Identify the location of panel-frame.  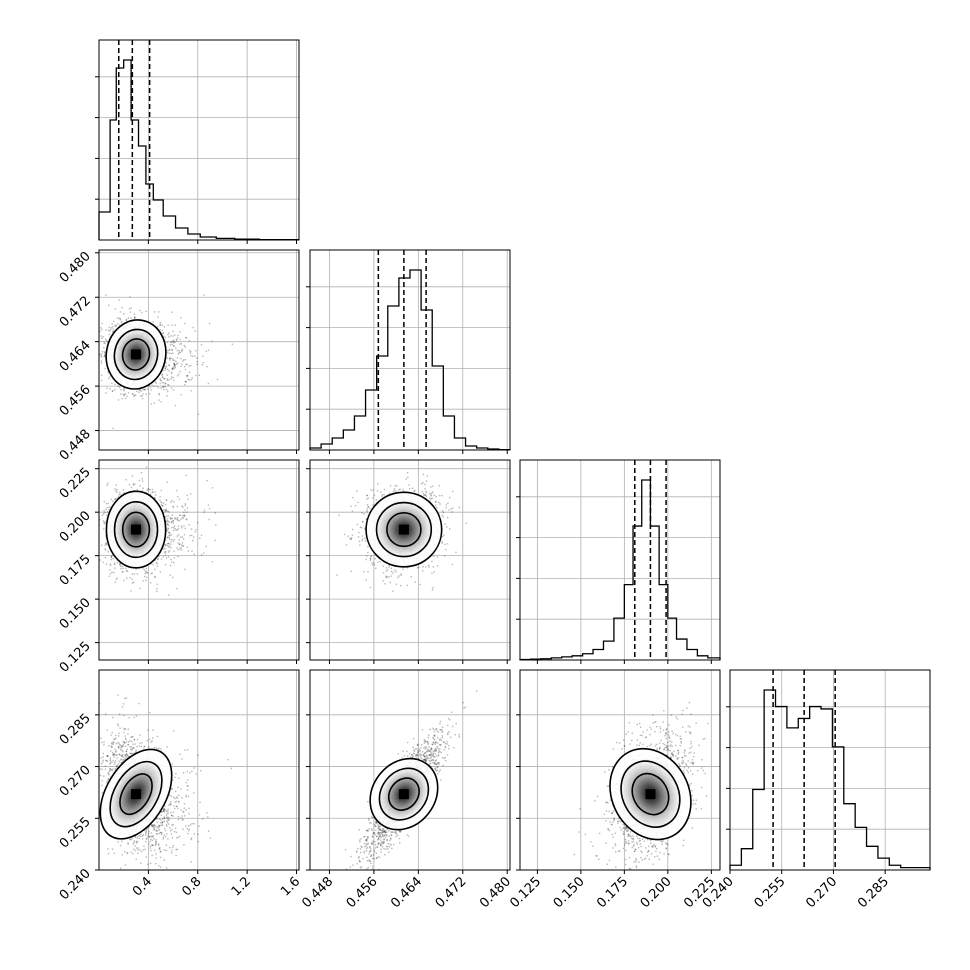
(410, 350).